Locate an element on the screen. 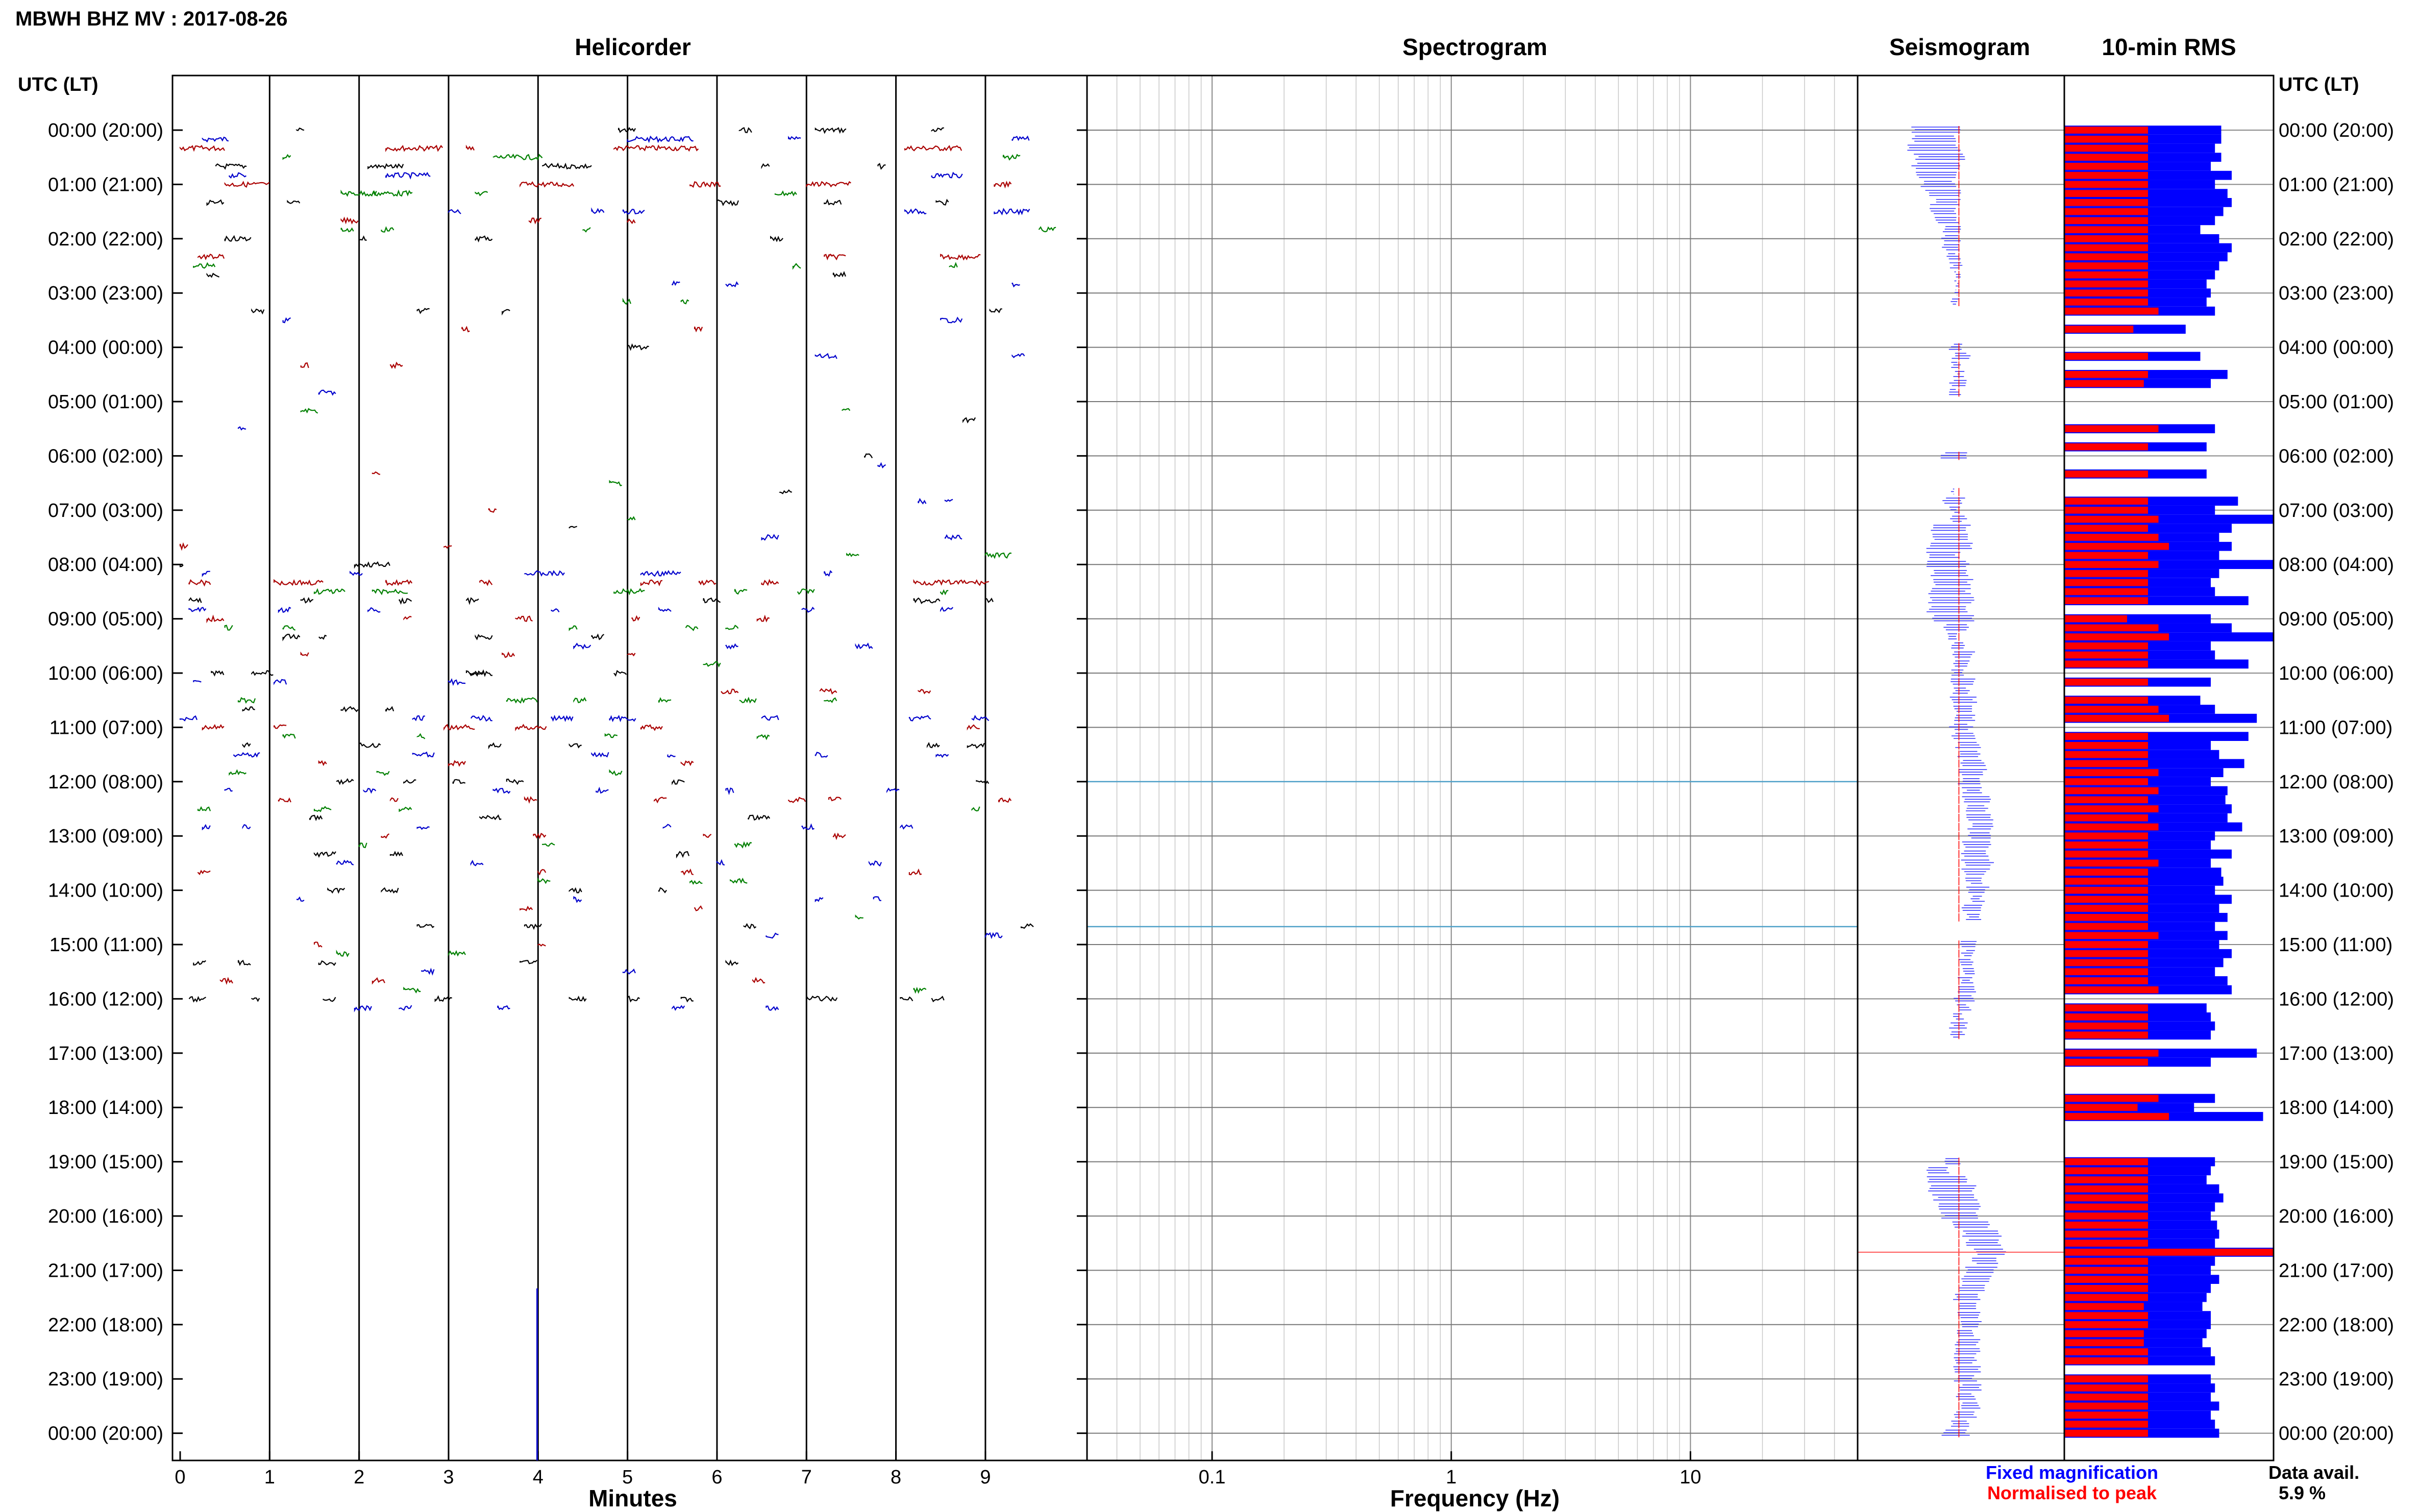  time-label: 16:00 (12:00) is located at coordinates (2336, 999).